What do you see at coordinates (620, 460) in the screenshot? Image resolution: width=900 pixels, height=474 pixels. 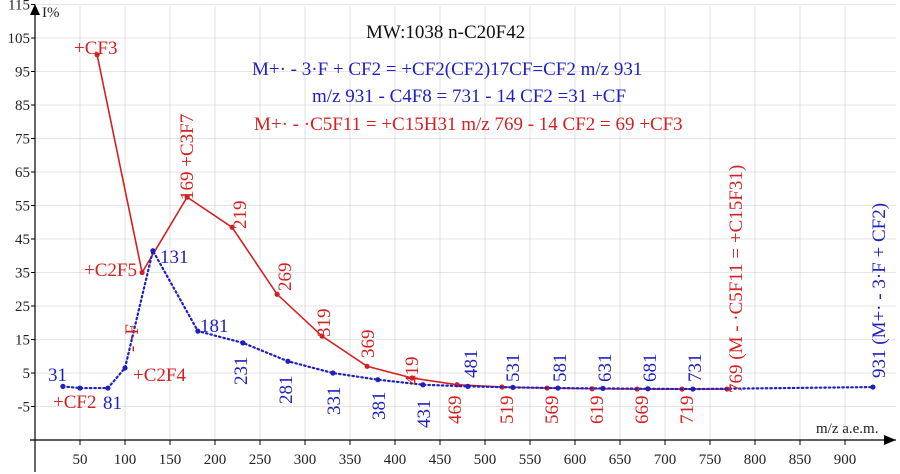 I see `x-tick-label: 650` at bounding box center [620, 460].